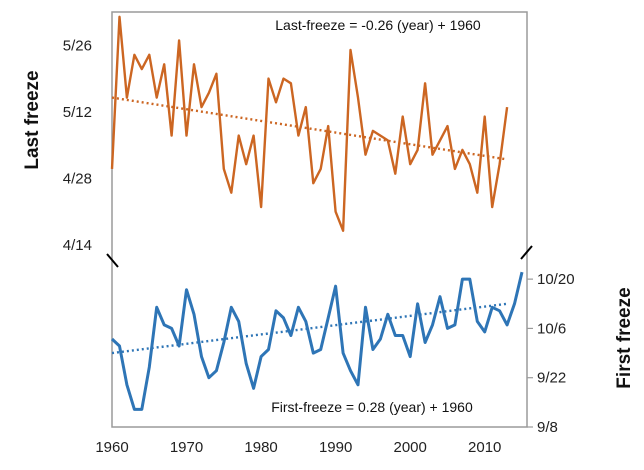 This screenshot has height=470, width=644. Describe the element at coordinates (526, 252) in the screenshot. I see `axis-break-right-mark` at that location.